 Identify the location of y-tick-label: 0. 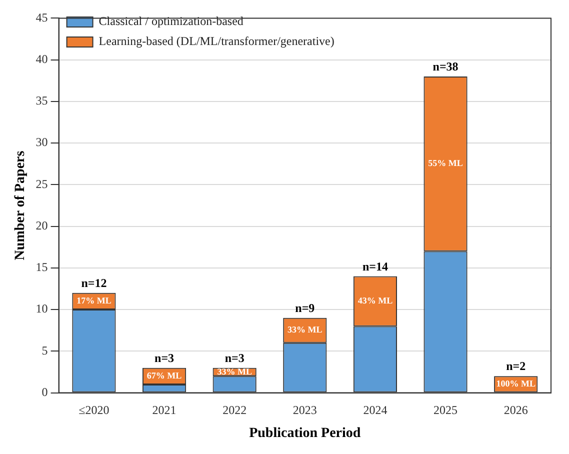
(45, 391).